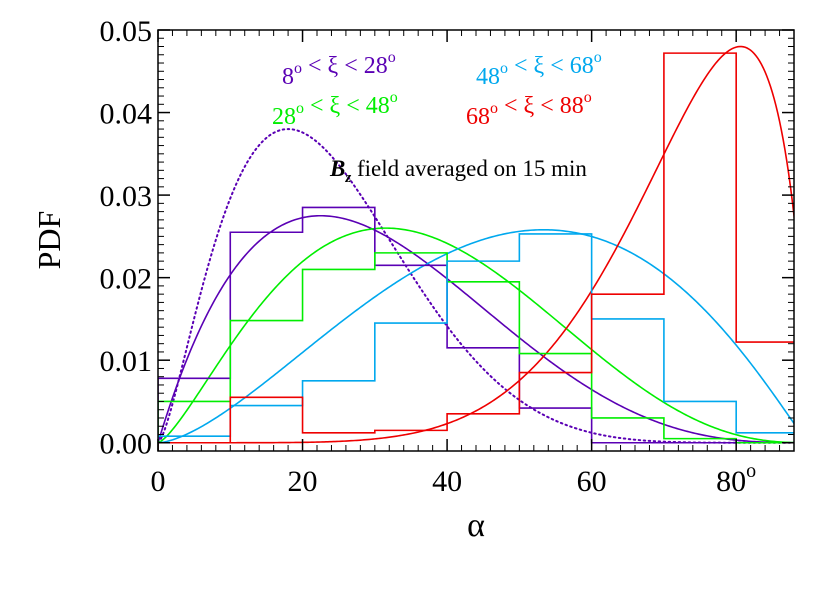 The image size is (830, 593). Describe the element at coordinates (478, 117) in the screenshot. I see `legend-text: 68` at that location.